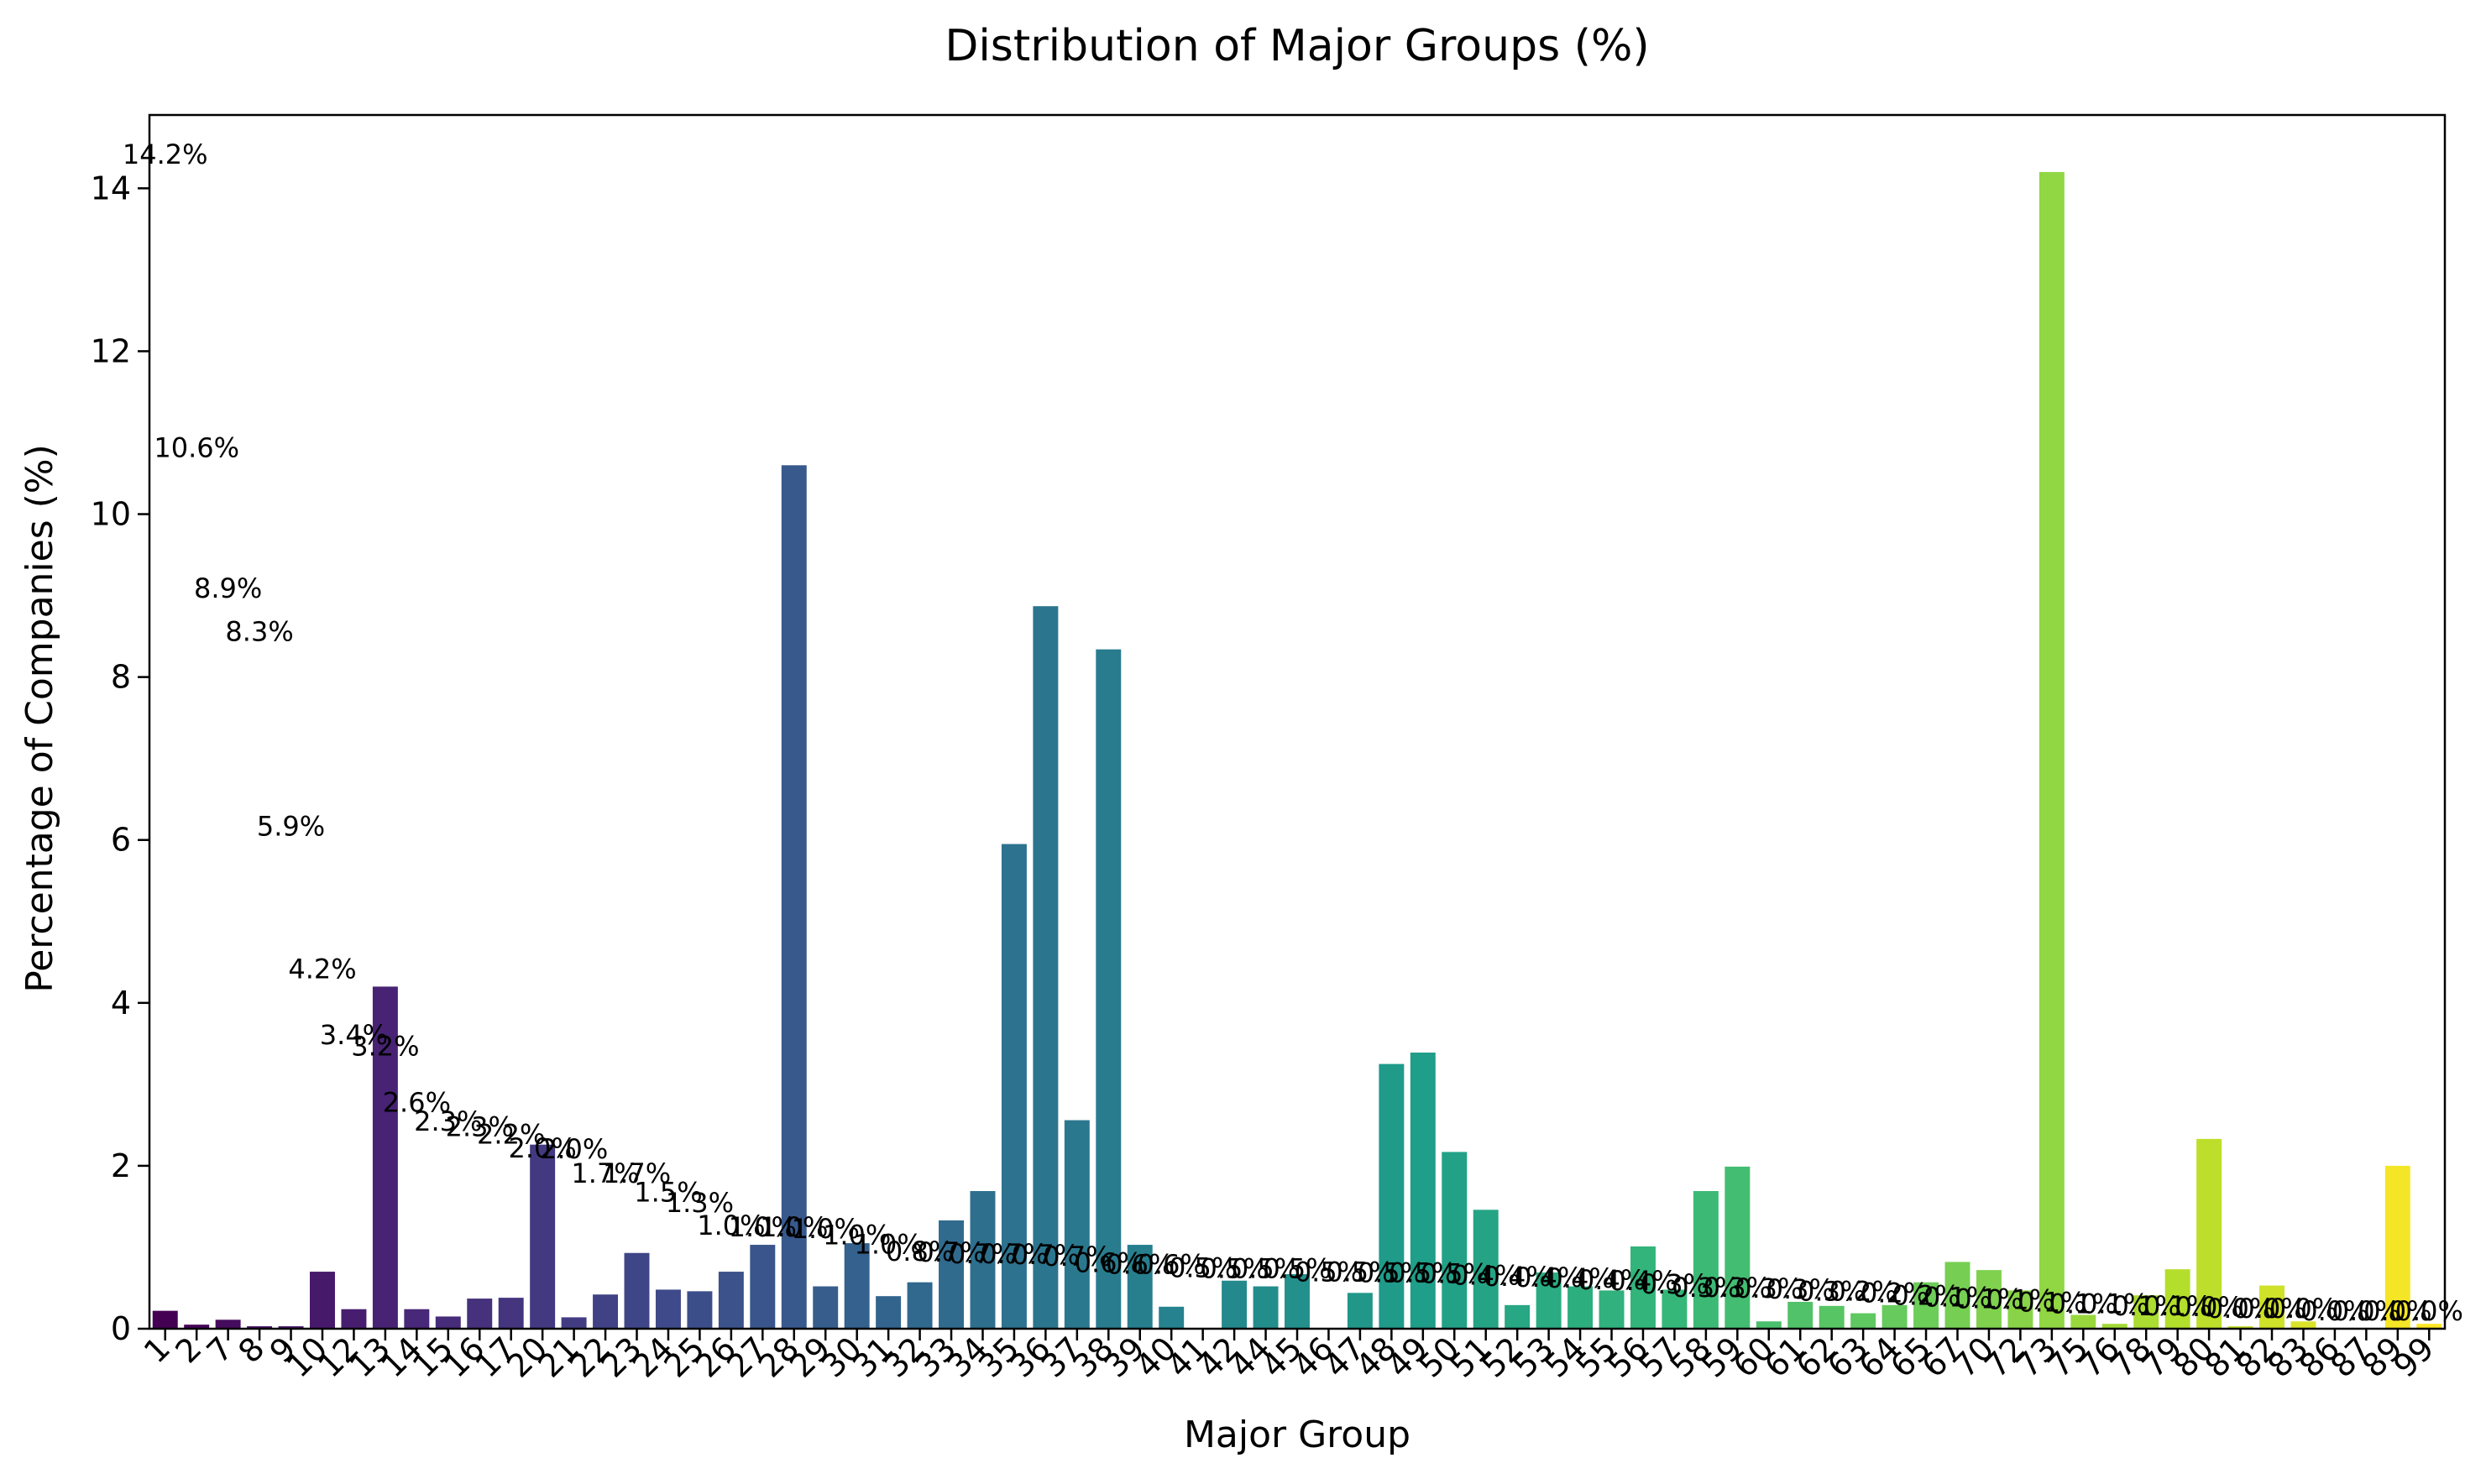 Image resolution: width=2486 pixels, height=1484 pixels. What do you see at coordinates (120, 758) in the screenshot?
I see `y-axis-ticks: 0 2 4 6 8 10 12 14` at bounding box center [120, 758].